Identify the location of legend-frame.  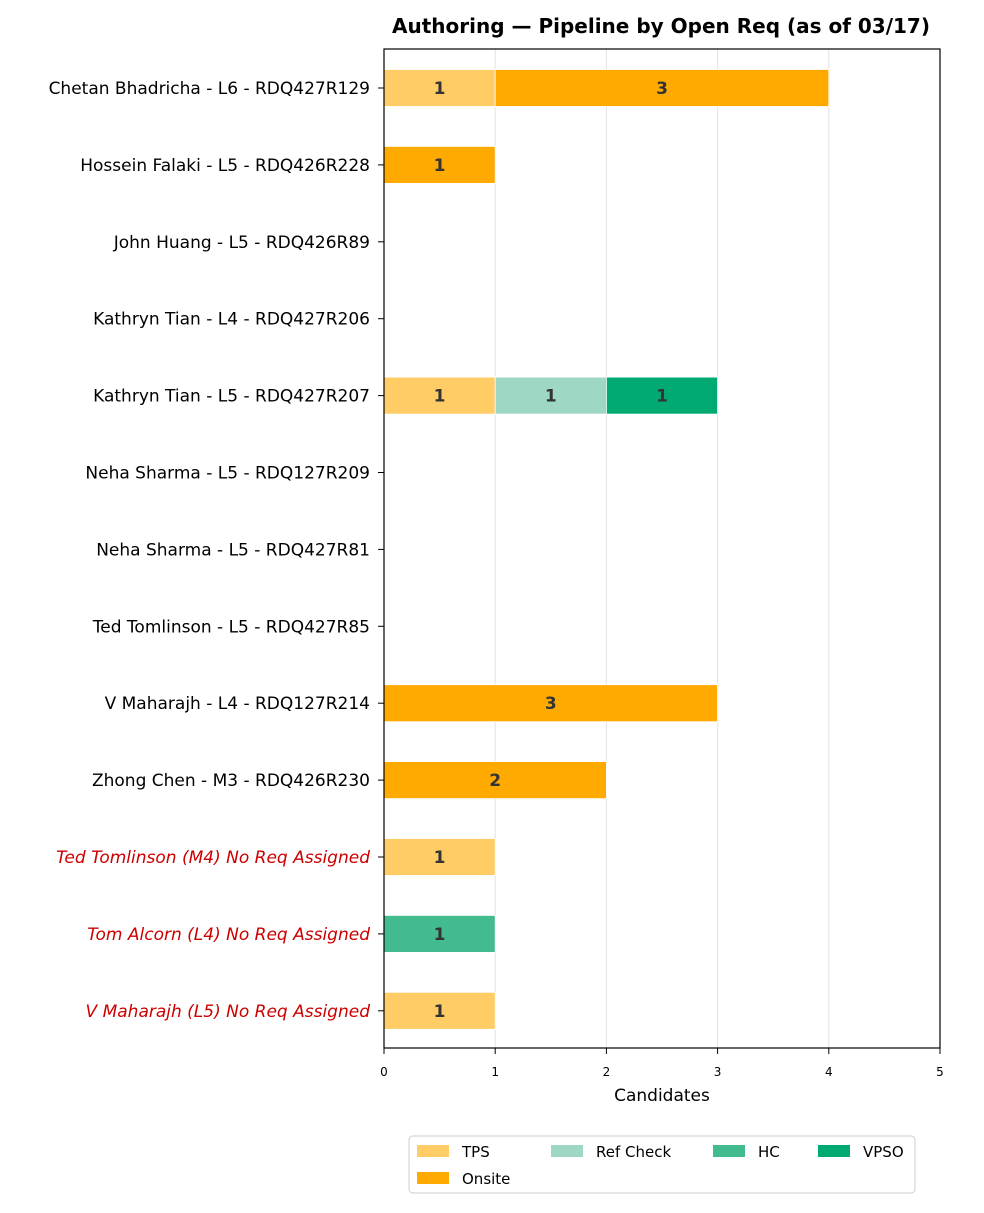
(662, 1164).